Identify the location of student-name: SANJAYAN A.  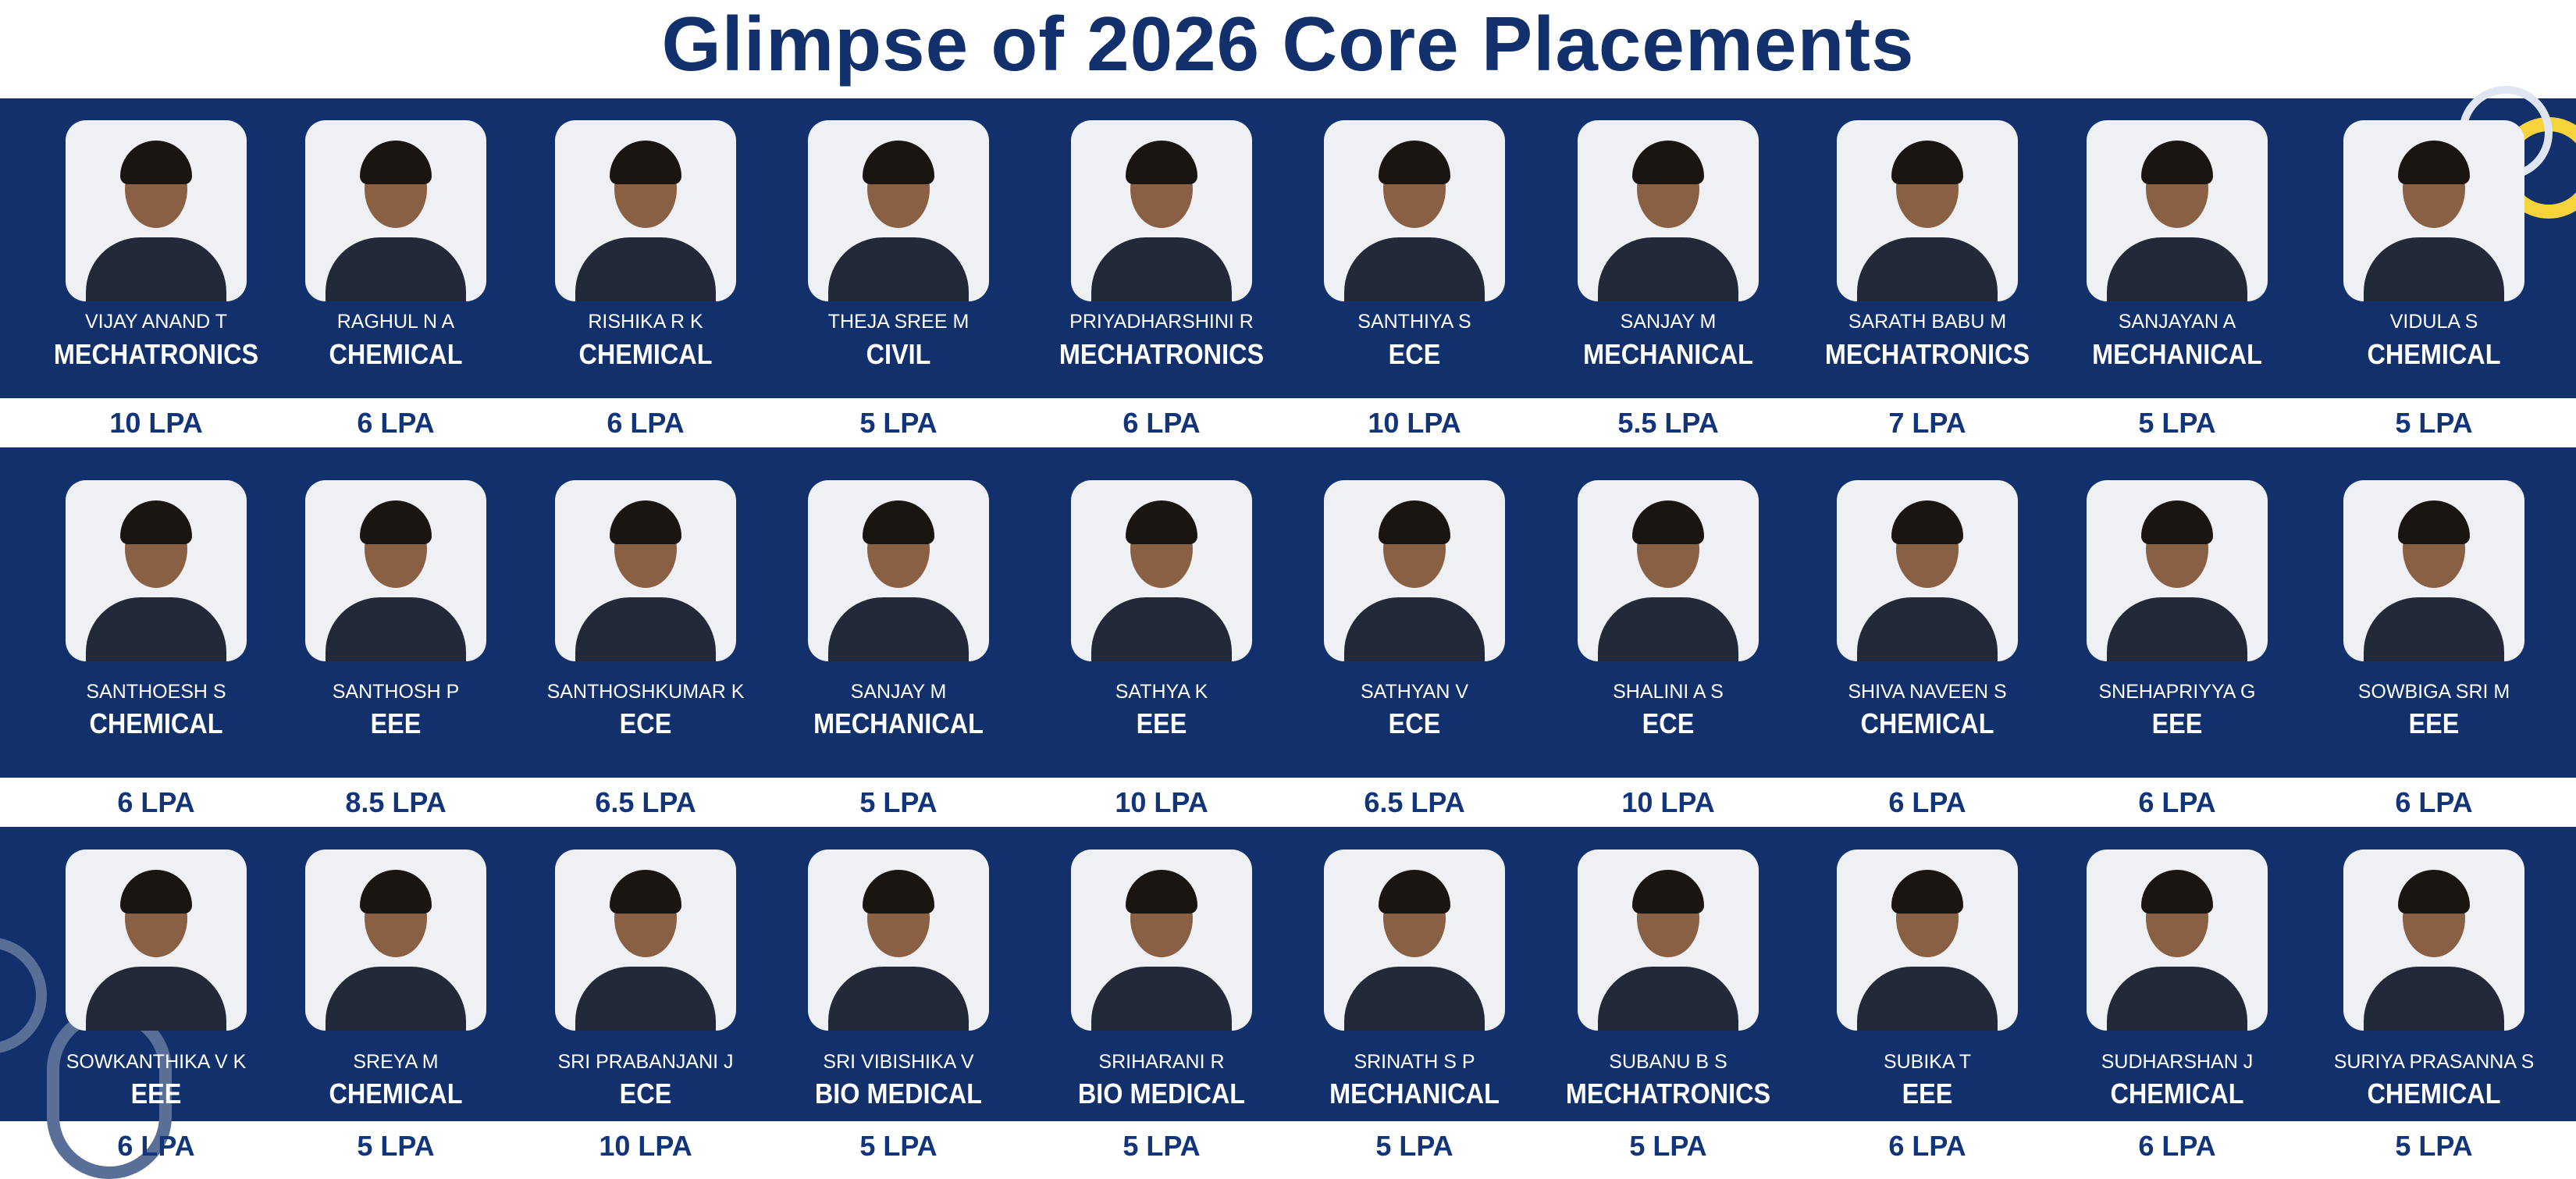
(2177, 322).